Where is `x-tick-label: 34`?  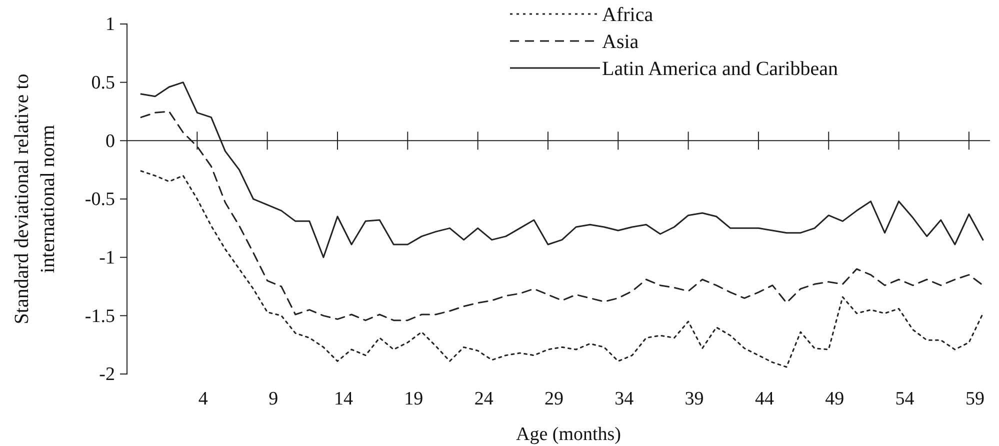
x-tick-label: 34 is located at coordinates (624, 399).